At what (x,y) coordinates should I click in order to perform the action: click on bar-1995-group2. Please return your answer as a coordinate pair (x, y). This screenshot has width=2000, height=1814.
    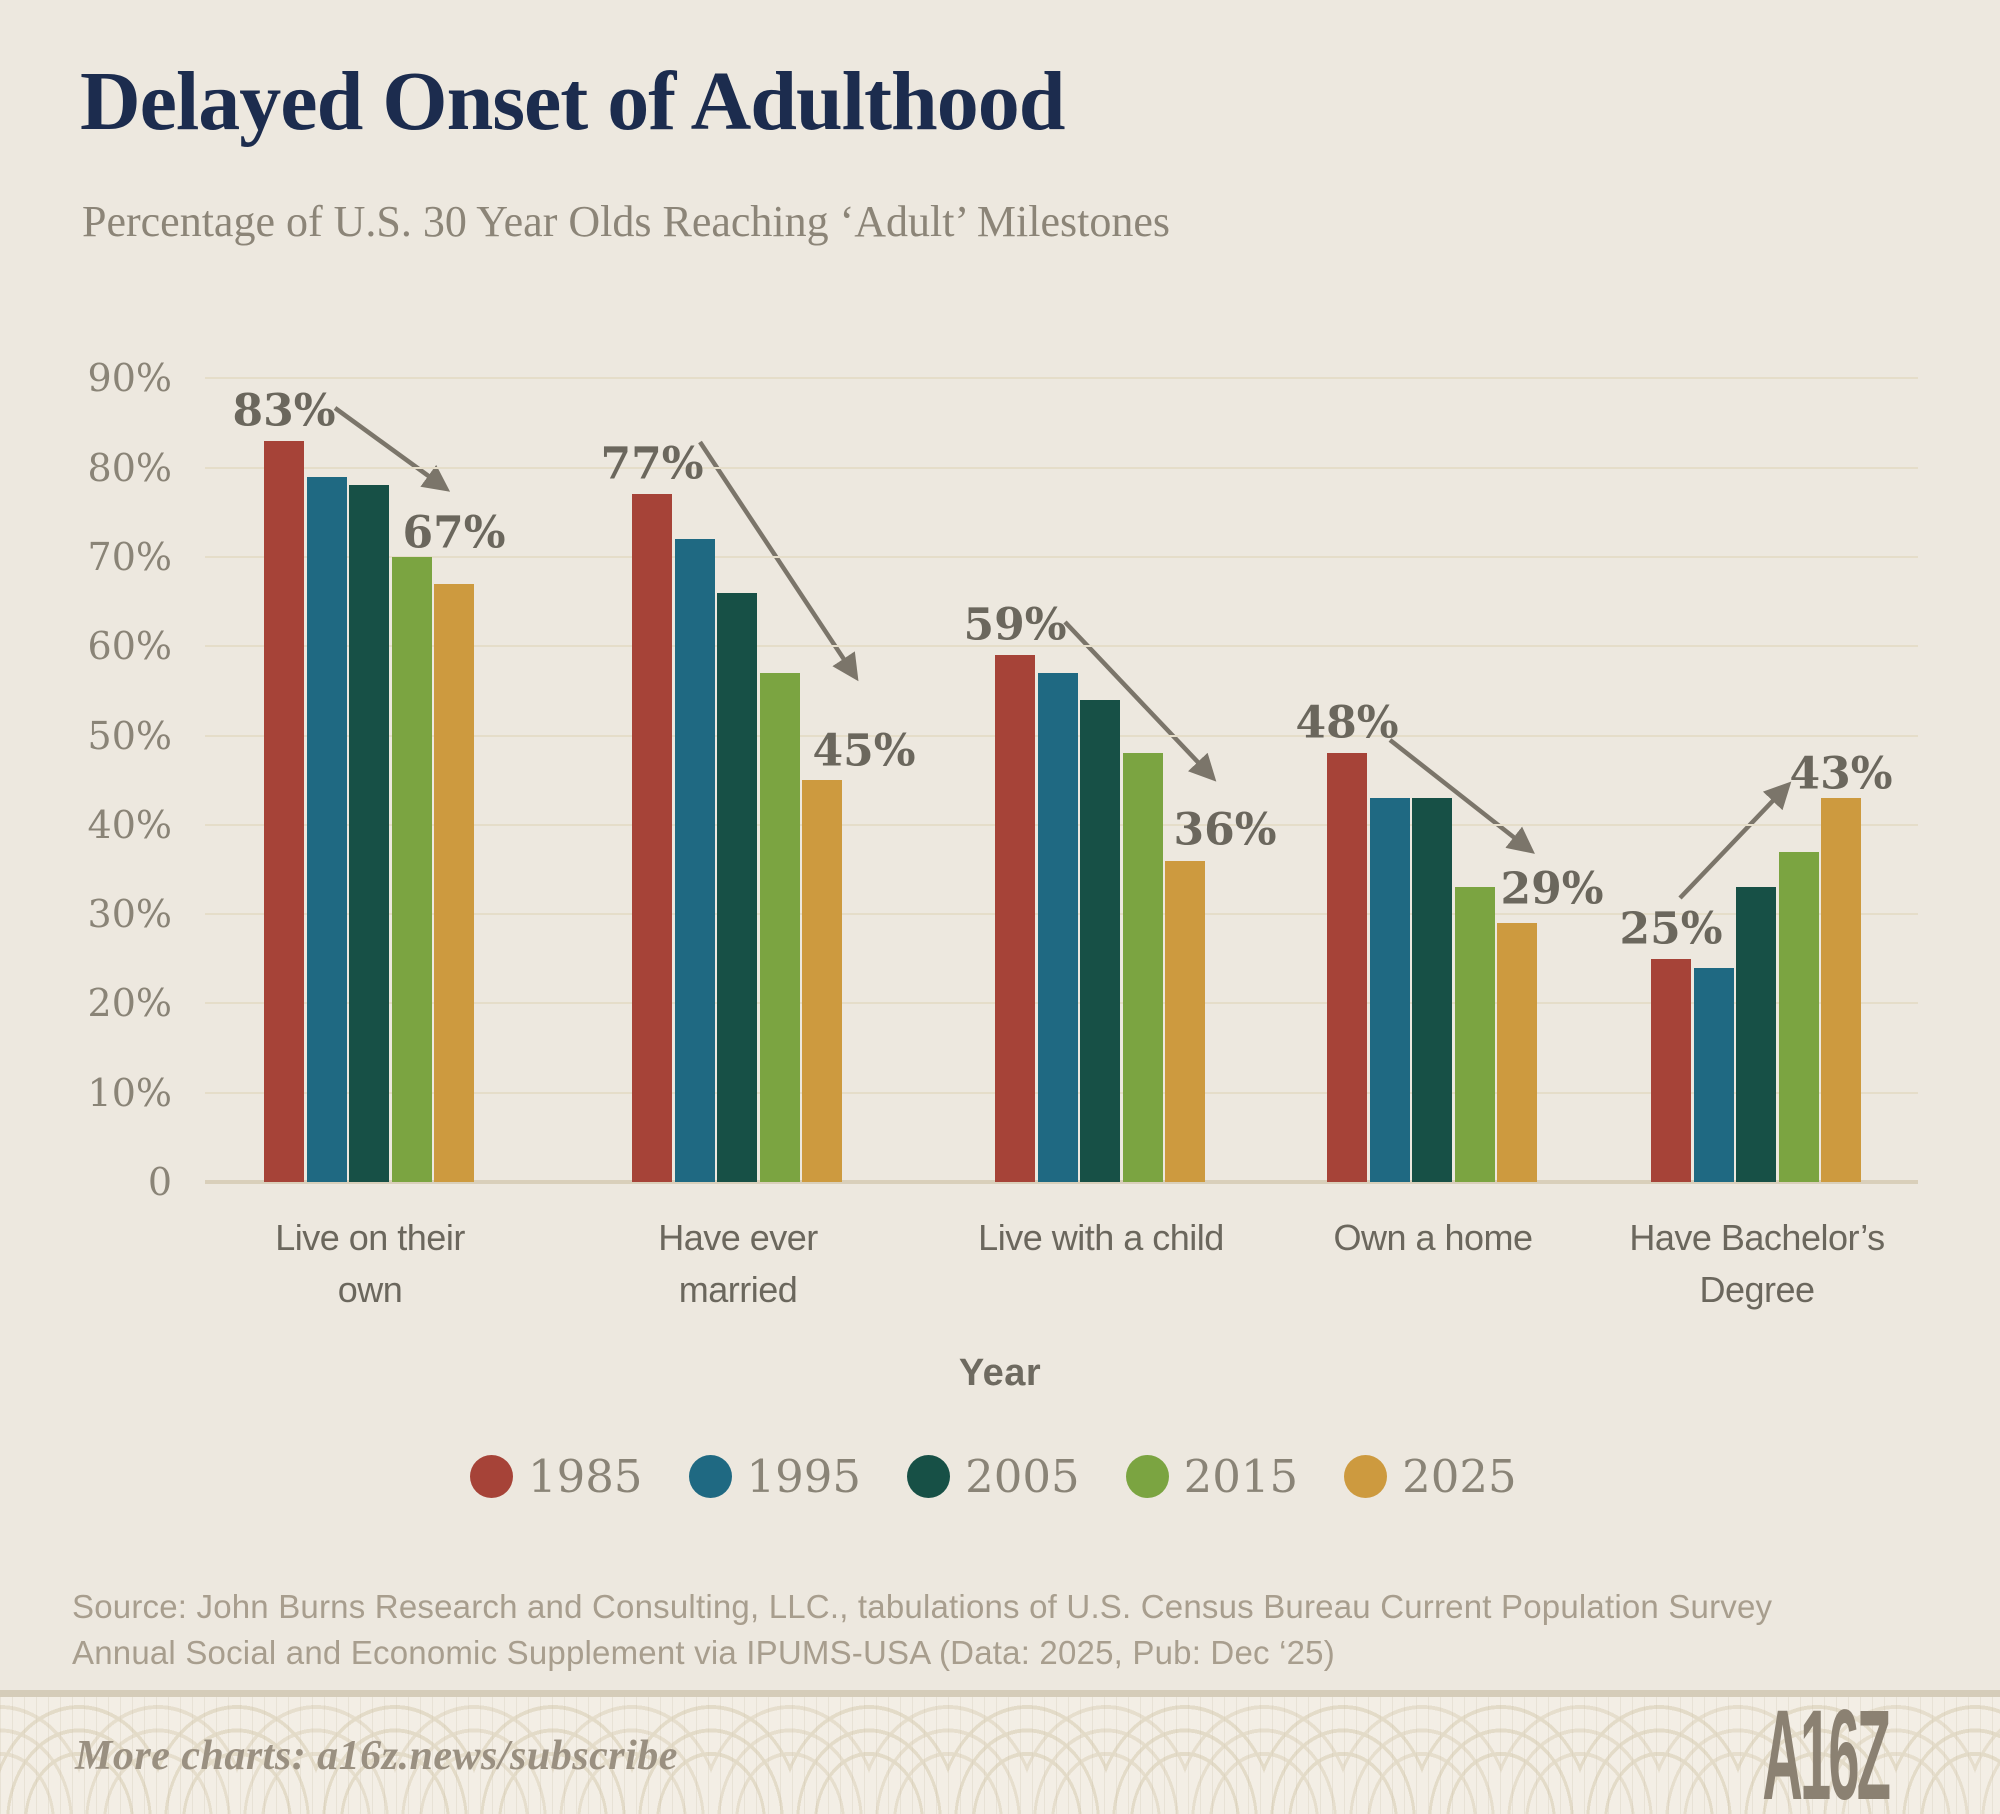
    Looking at the image, I should click on (694, 860).